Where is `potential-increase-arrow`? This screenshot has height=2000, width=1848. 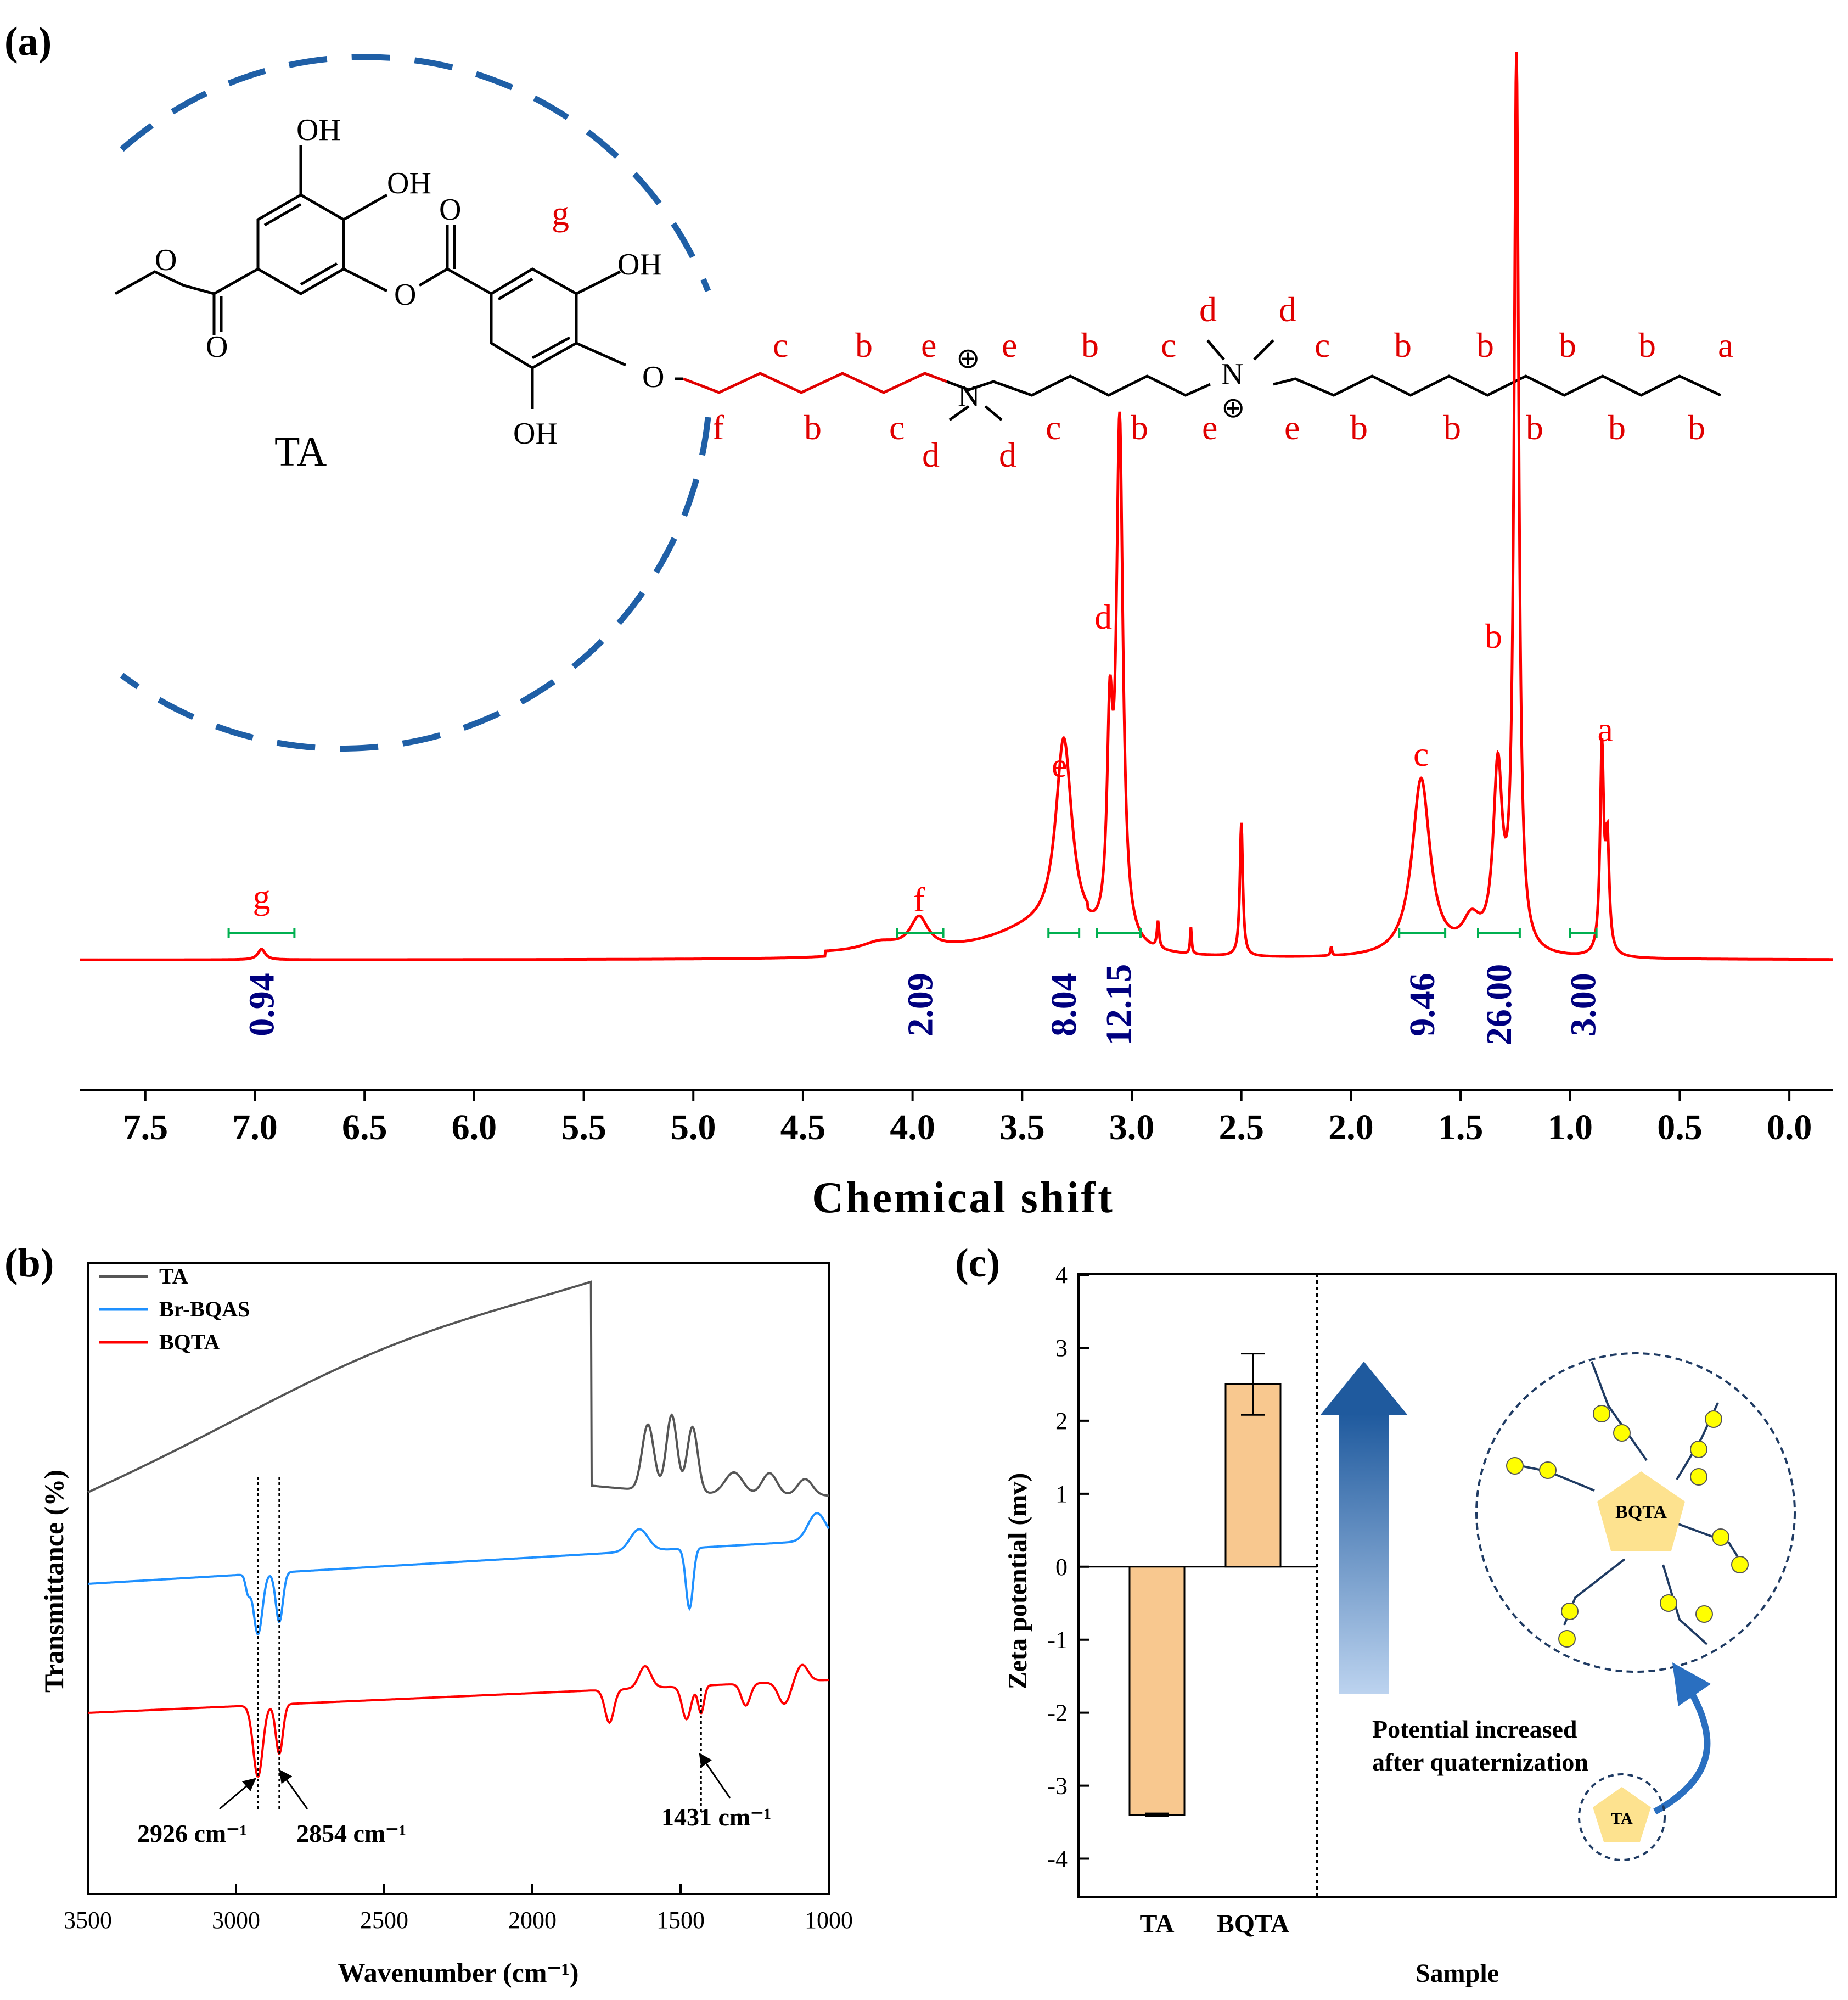
potential-increase-arrow is located at coordinates (1364, 1528).